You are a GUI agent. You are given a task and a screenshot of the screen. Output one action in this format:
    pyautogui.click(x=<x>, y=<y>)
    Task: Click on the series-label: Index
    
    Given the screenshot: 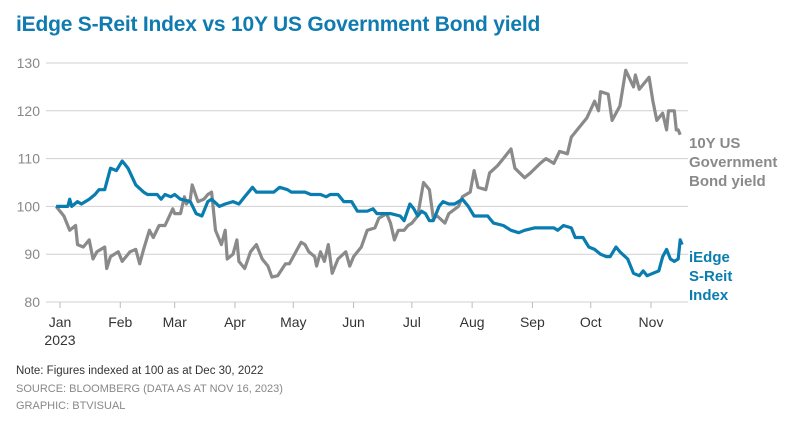 What is the action you would take?
    pyautogui.click(x=709, y=295)
    